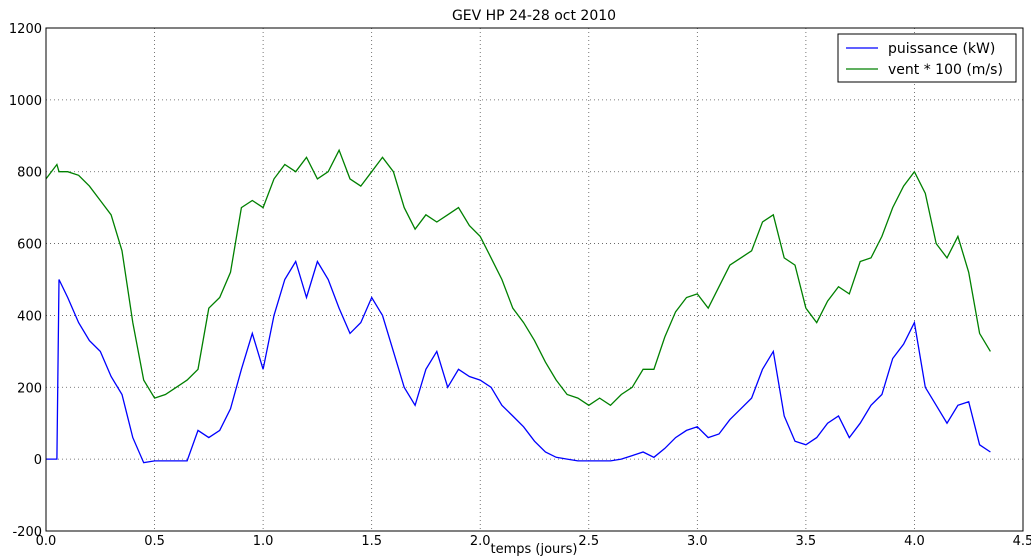 The image size is (1031, 558). I want to click on x-tick-label: 0.5, so click(154, 541).